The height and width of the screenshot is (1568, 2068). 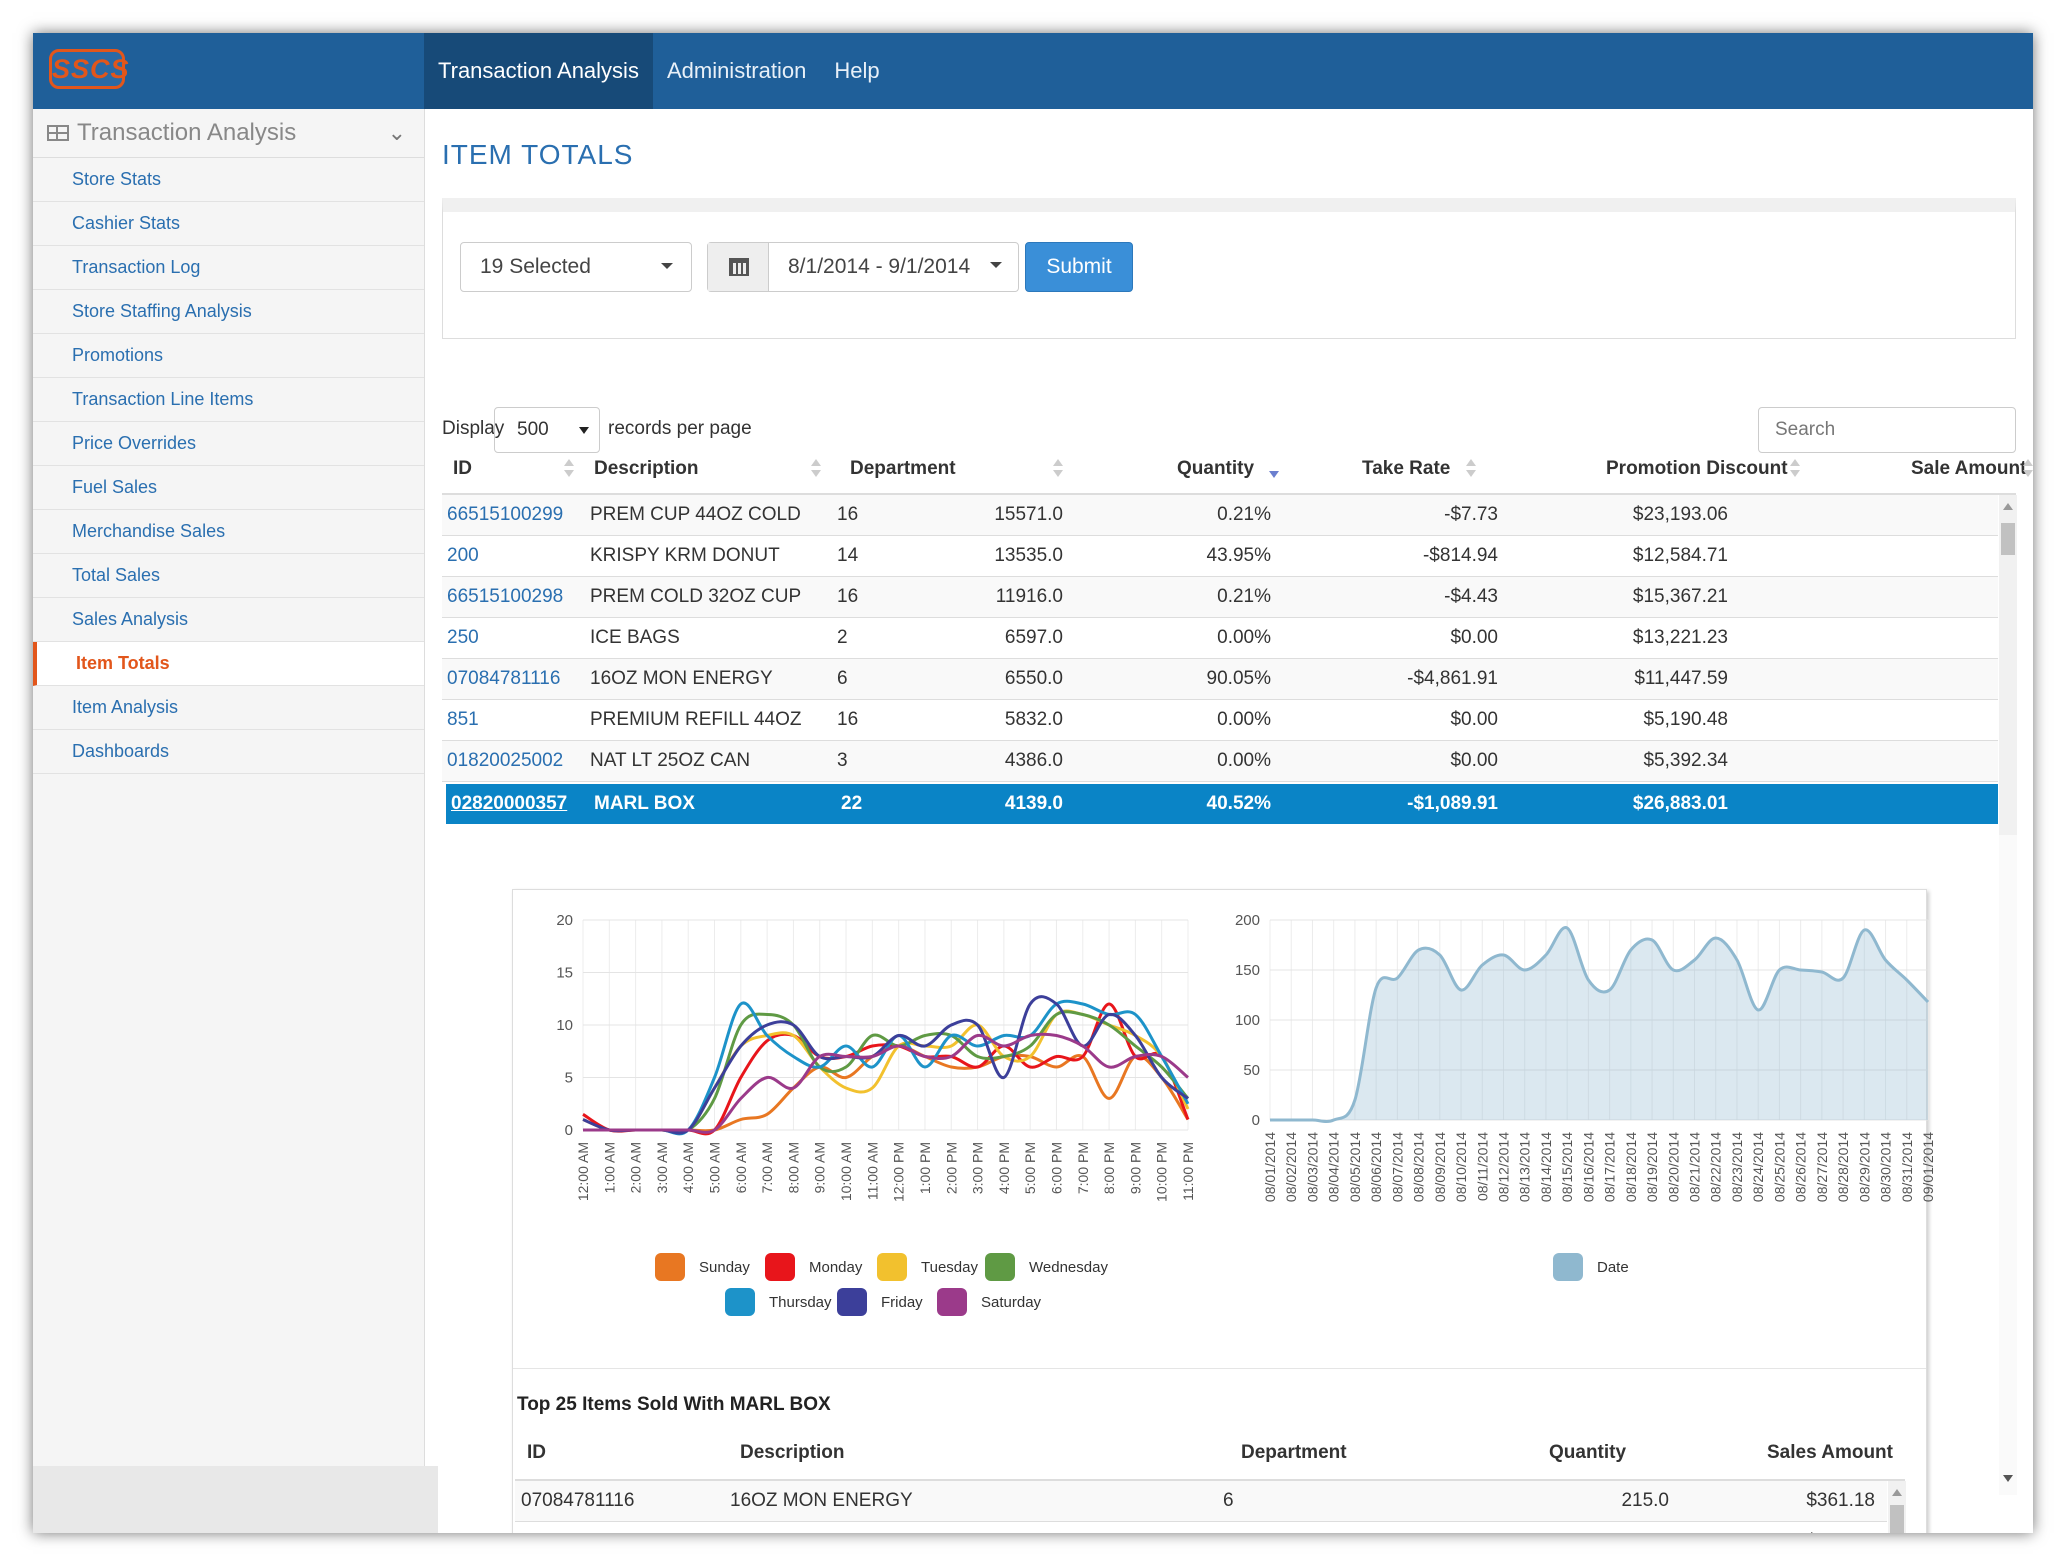 What do you see at coordinates (396, 132) in the screenshot?
I see `chevron-down-icon: ⌄` at bounding box center [396, 132].